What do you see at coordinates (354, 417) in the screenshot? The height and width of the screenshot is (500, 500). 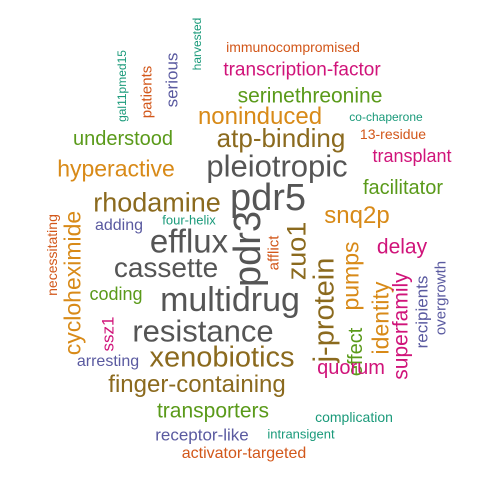 I see `cloud-word: complication` at bounding box center [354, 417].